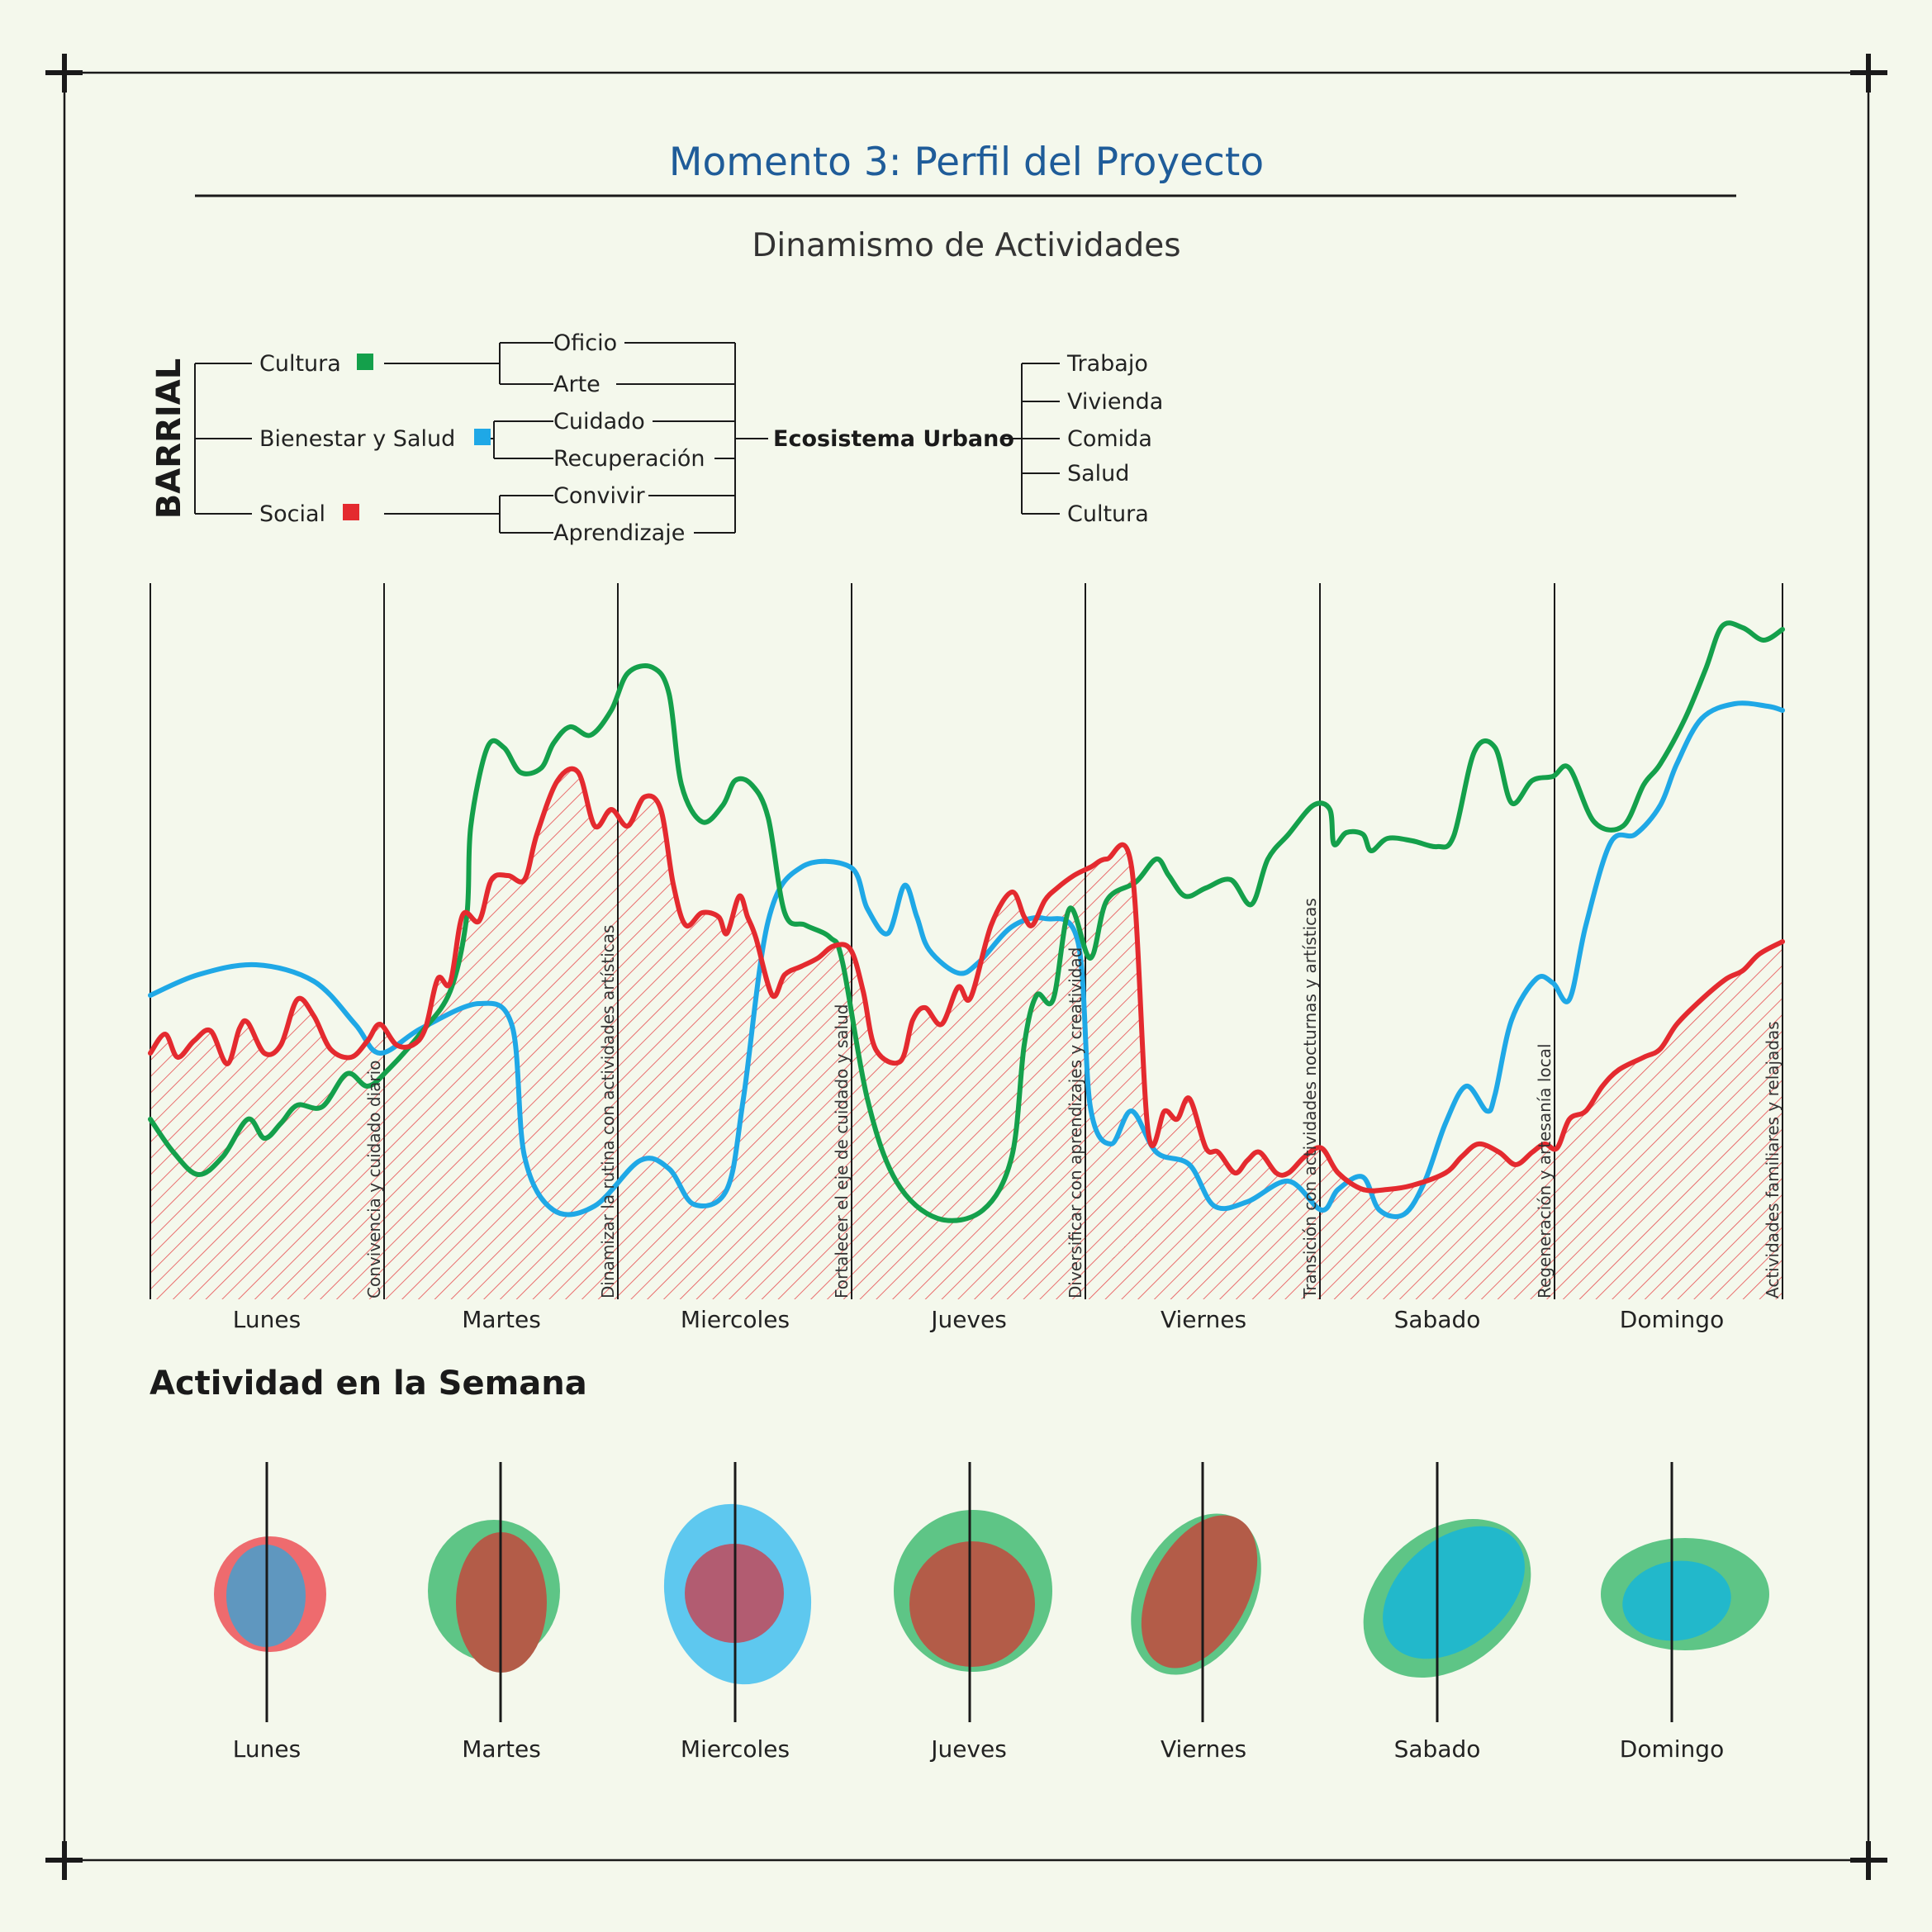  I want to click on x-tick-sabado: Sabado, so click(1438, 1320).